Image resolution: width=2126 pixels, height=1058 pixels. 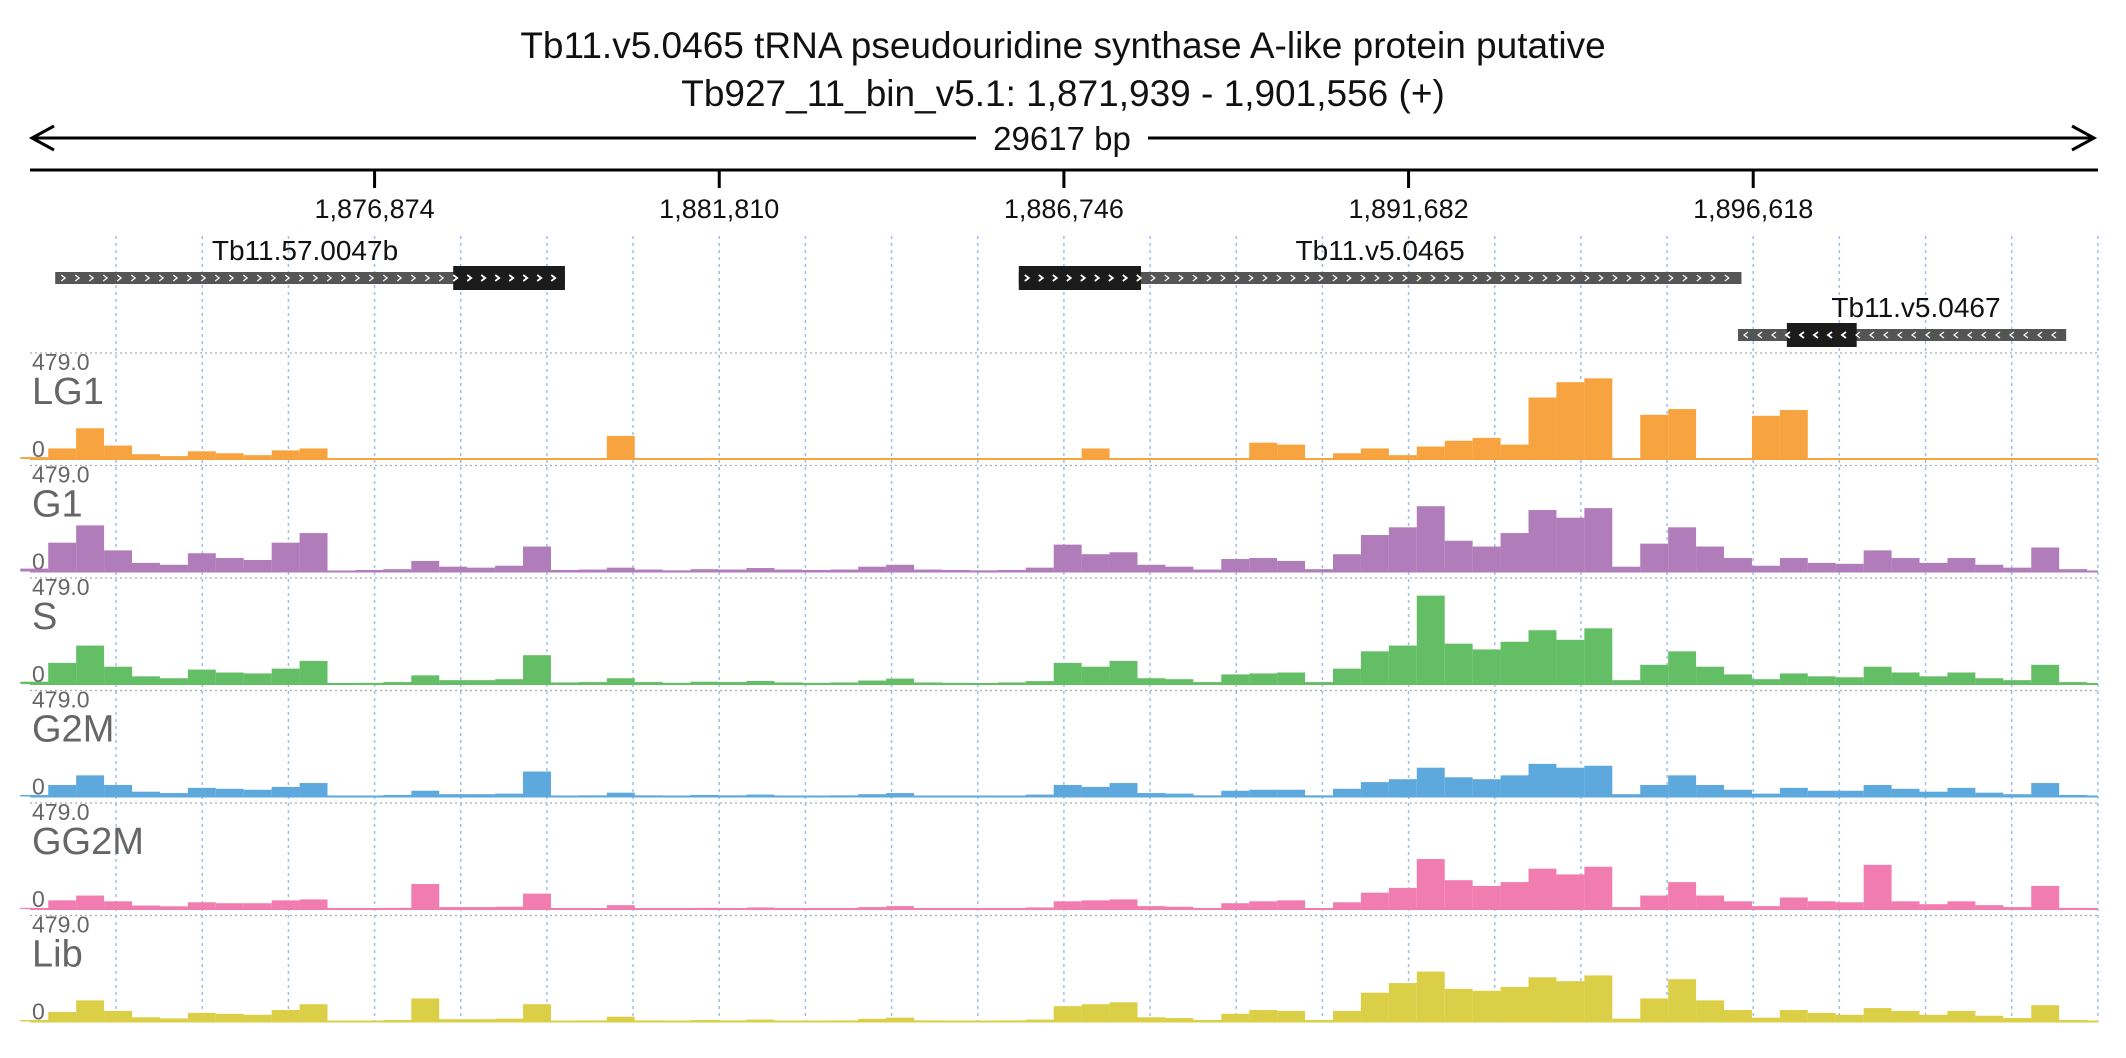 What do you see at coordinates (1059, 630) in the screenshot?
I see `track-s: 479.0S 0` at bounding box center [1059, 630].